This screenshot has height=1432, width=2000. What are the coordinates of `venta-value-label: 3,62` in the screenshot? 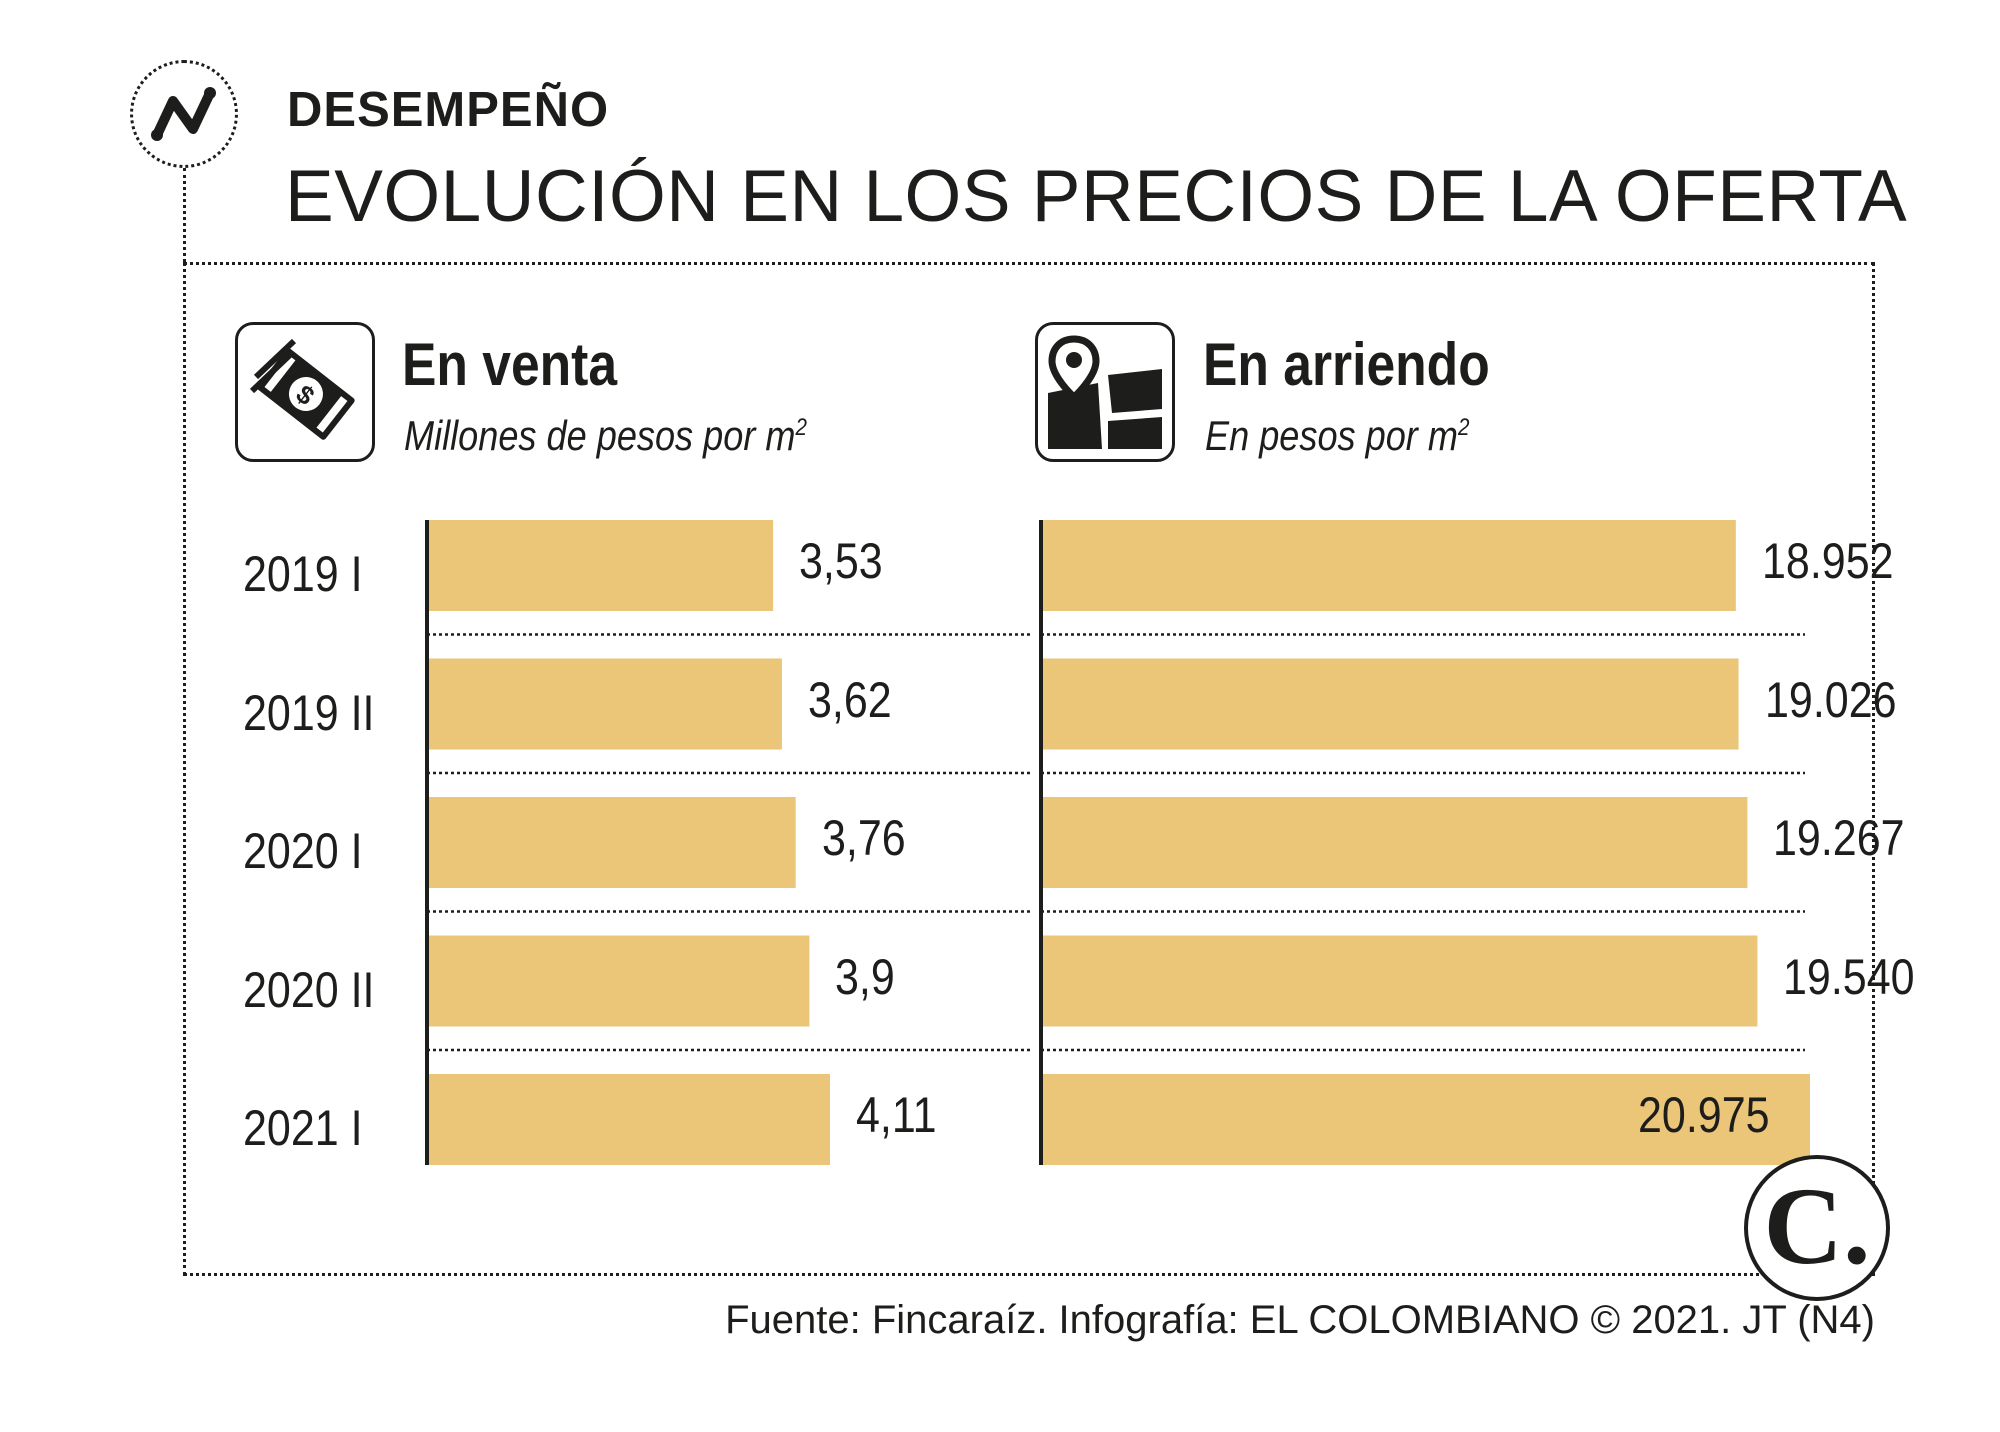 It's located at (849, 699).